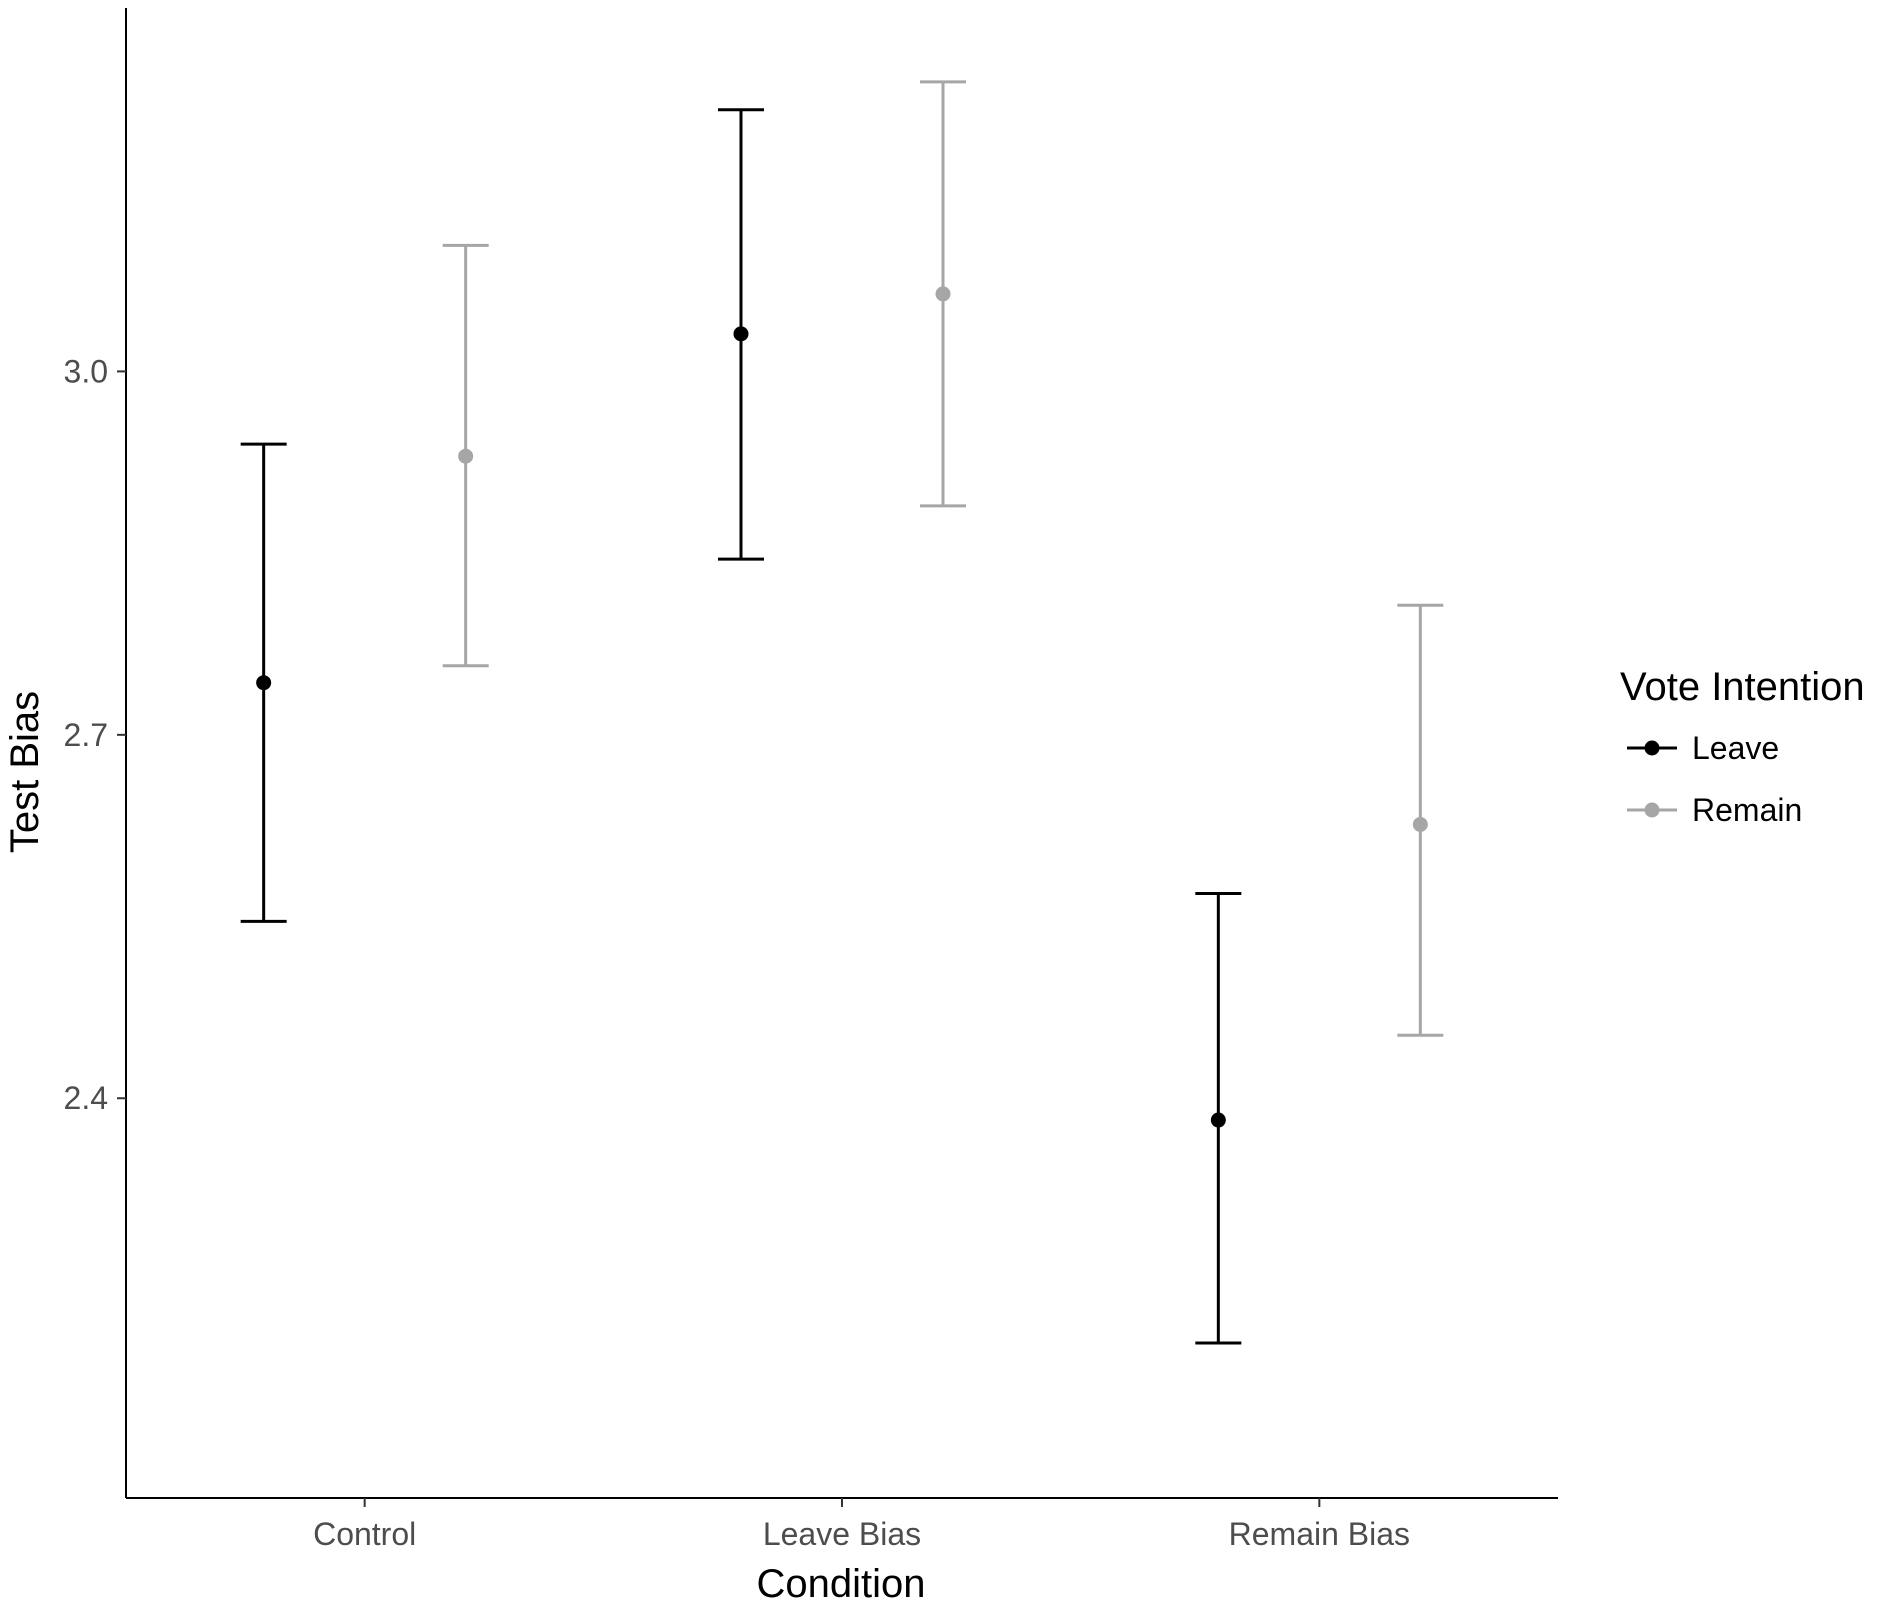  I want to click on y-axis-ticks: 2.4 2.7 3.0, so click(95, 734).